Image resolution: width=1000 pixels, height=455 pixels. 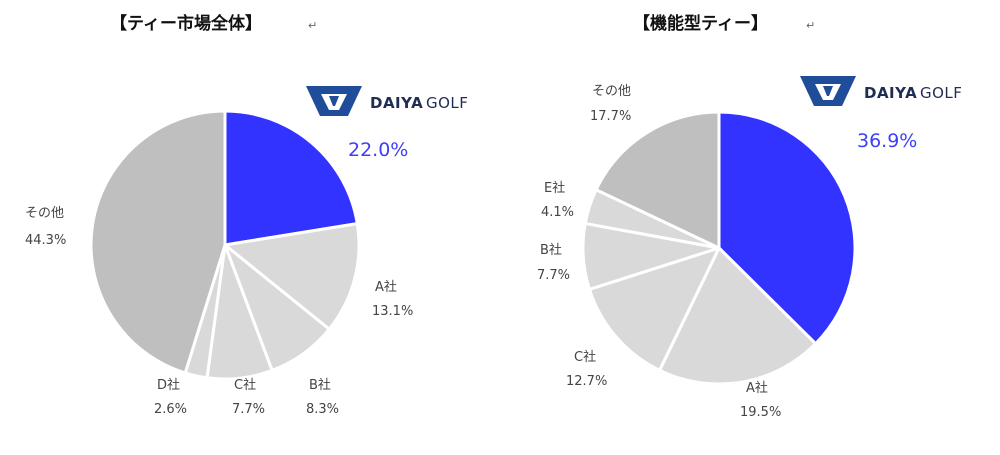 I want to click on slice-label-value: 22.0%, so click(x=378, y=150).